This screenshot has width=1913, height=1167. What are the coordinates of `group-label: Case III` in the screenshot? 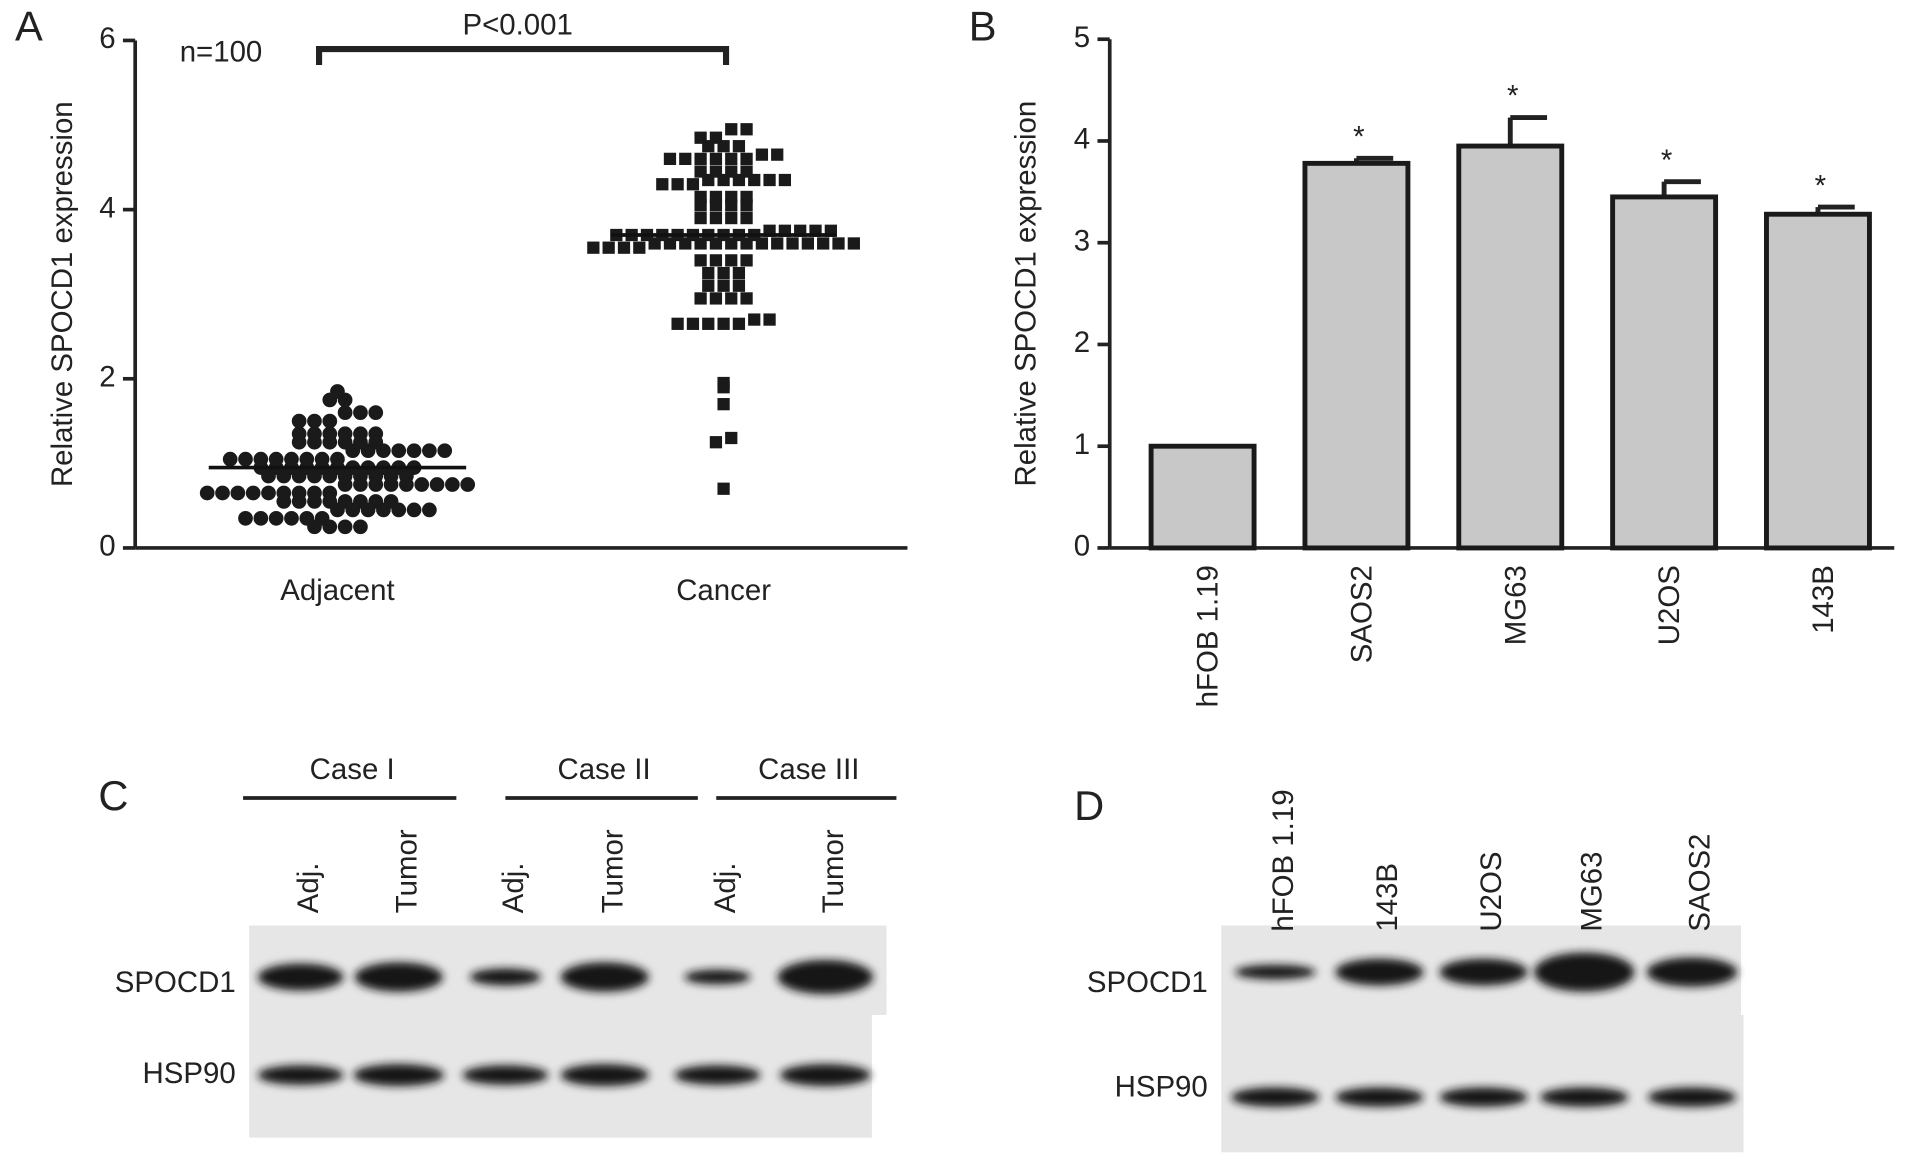 It's located at (808, 769).